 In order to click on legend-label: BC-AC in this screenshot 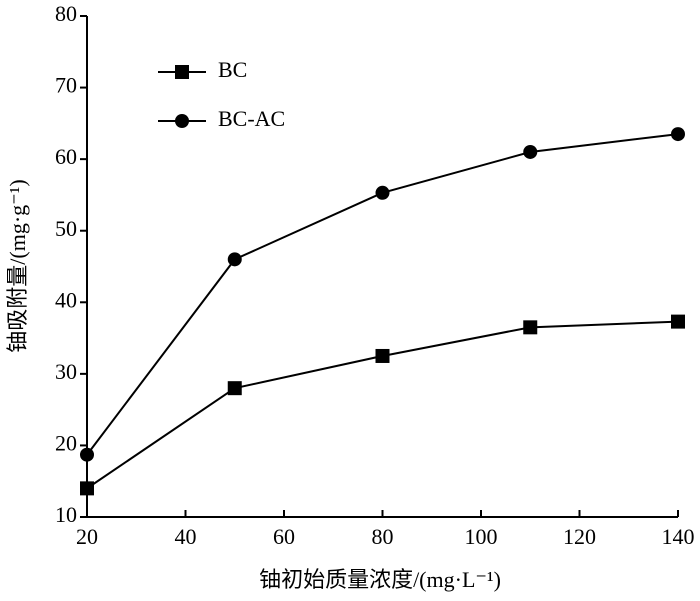, I will do `click(251, 118)`.